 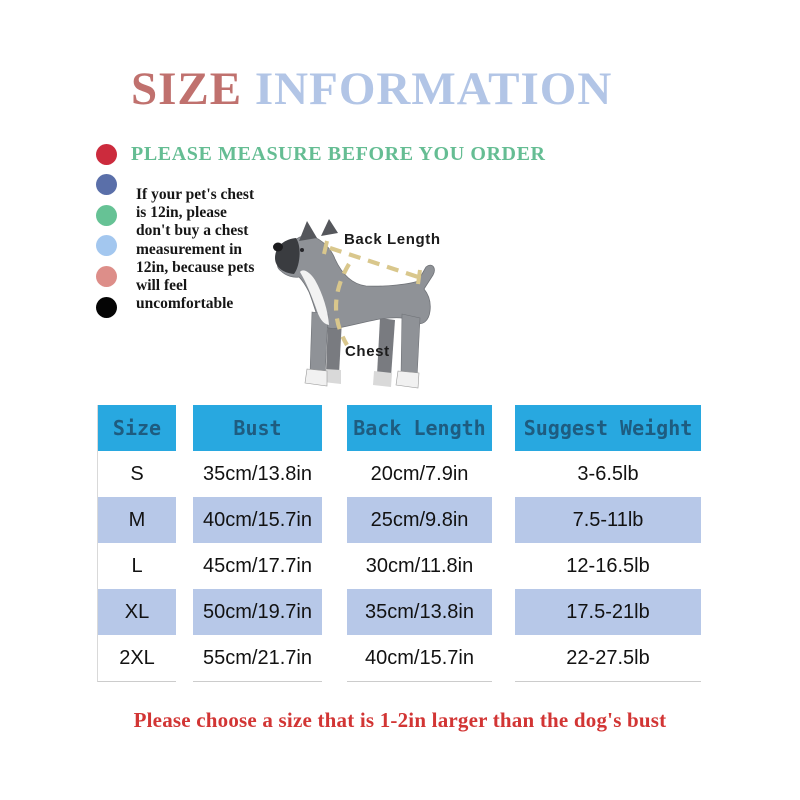 What do you see at coordinates (257, 658) in the screenshot?
I see `table-cell: 55cm/21.7in` at bounding box center [257, 658].